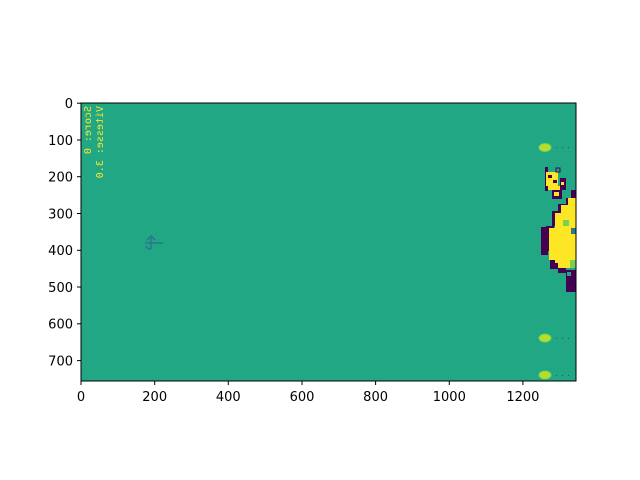 The height and width of the screenshot is (480, 640). What do you see at coordinates (88, 130) in the screenshot?
I see `hud-score: Score: 0` at bounding box center [88, 130].